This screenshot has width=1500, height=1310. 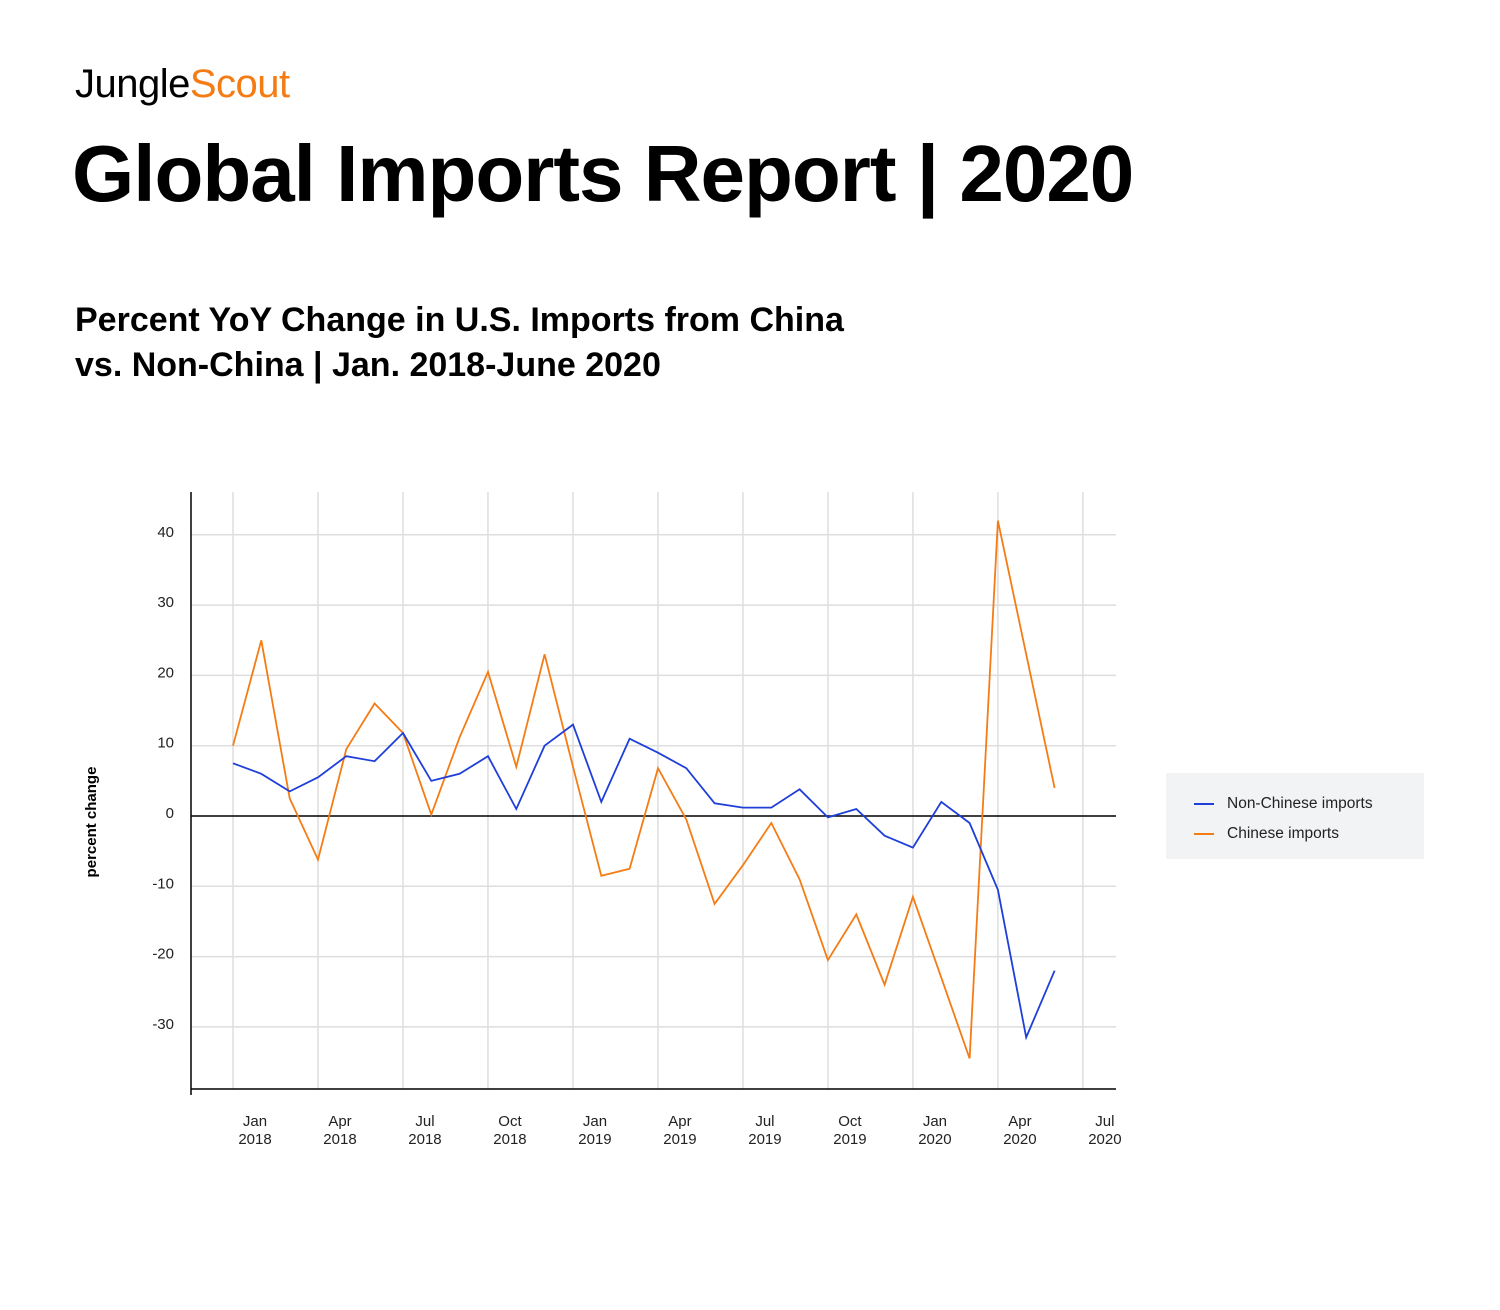 What do you see at coordinates (163, 954) in the screenshot?
I see `y-tick-label: -20` at bounding box center [163, 954].